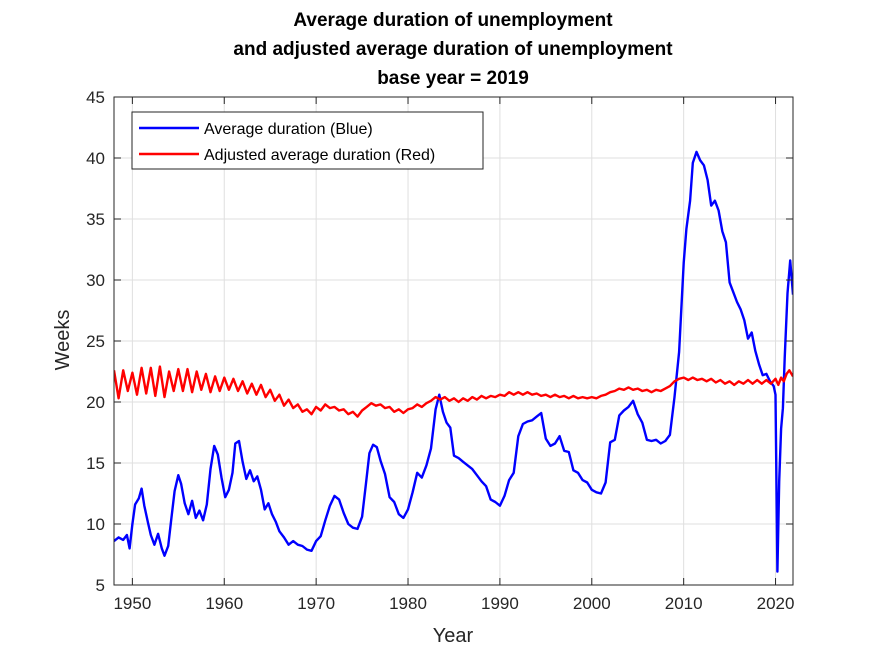 The width and height of the screenshot is (875, 656). Describe the element at coordinates (95, 402) in the screenshot. I see `y-tick-label: 20` at that location.